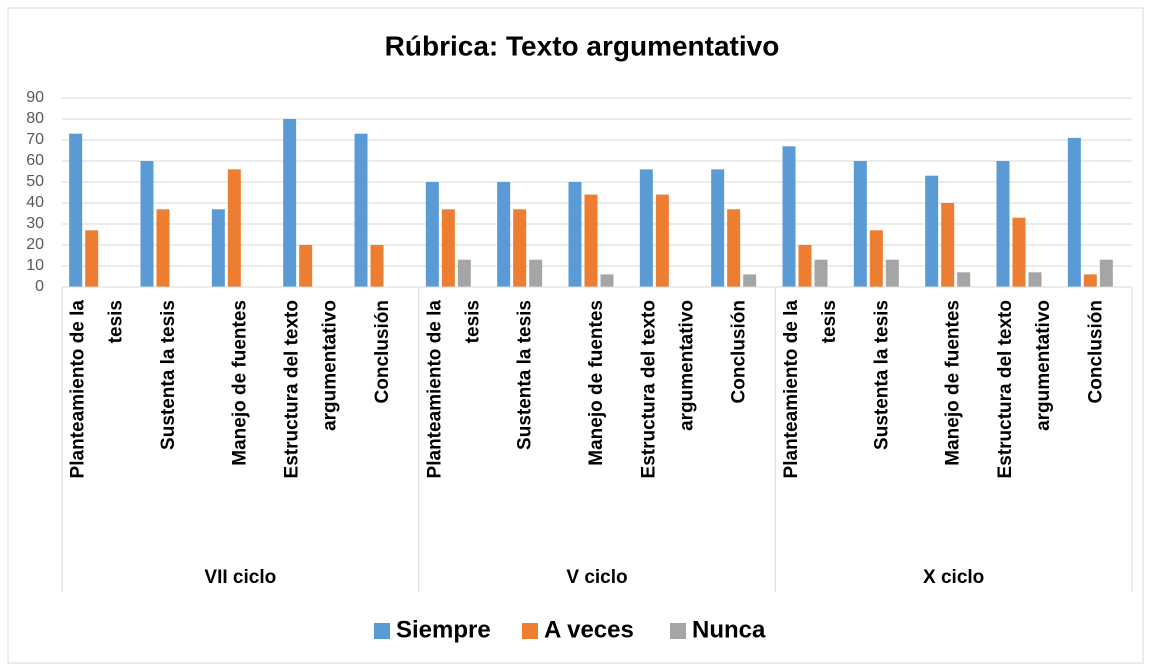 The height and width of the screenshot is (671, 1151). I want to click on y-tick-label: 70, so click(35, 139).